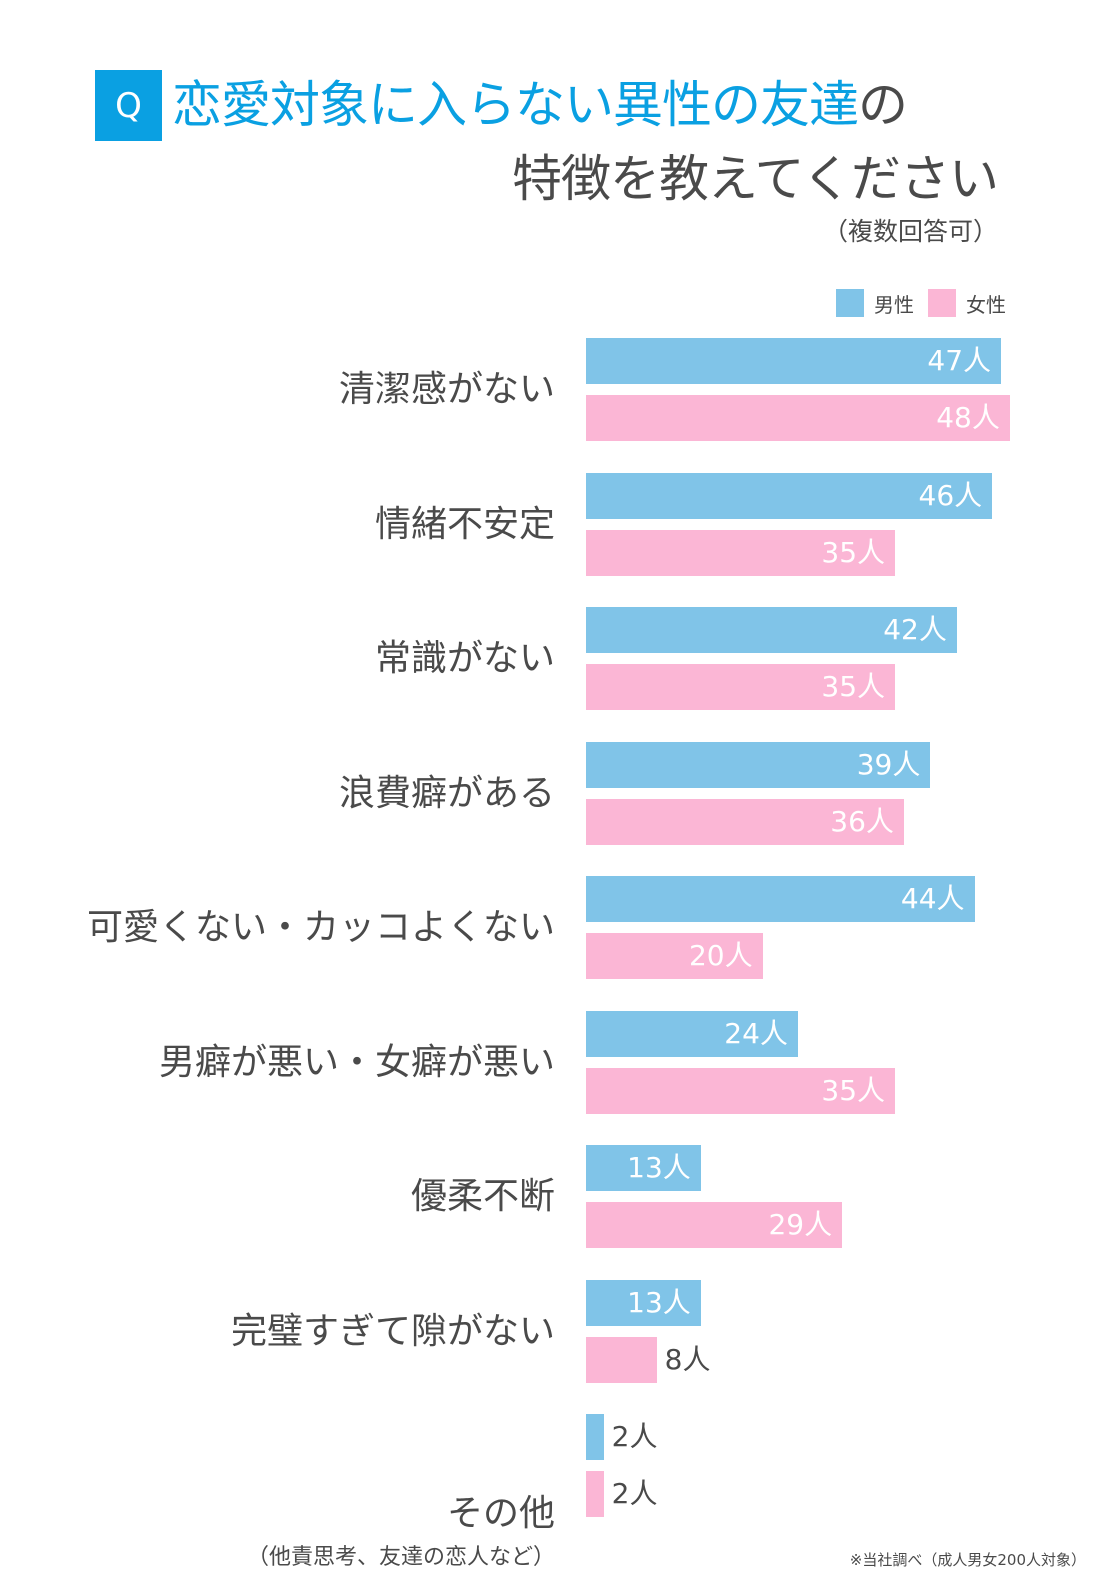 This screenshot has height=1580, width=1100. I want to click on category-label: 完璧すぎて隙がない, so click(392, 1331).